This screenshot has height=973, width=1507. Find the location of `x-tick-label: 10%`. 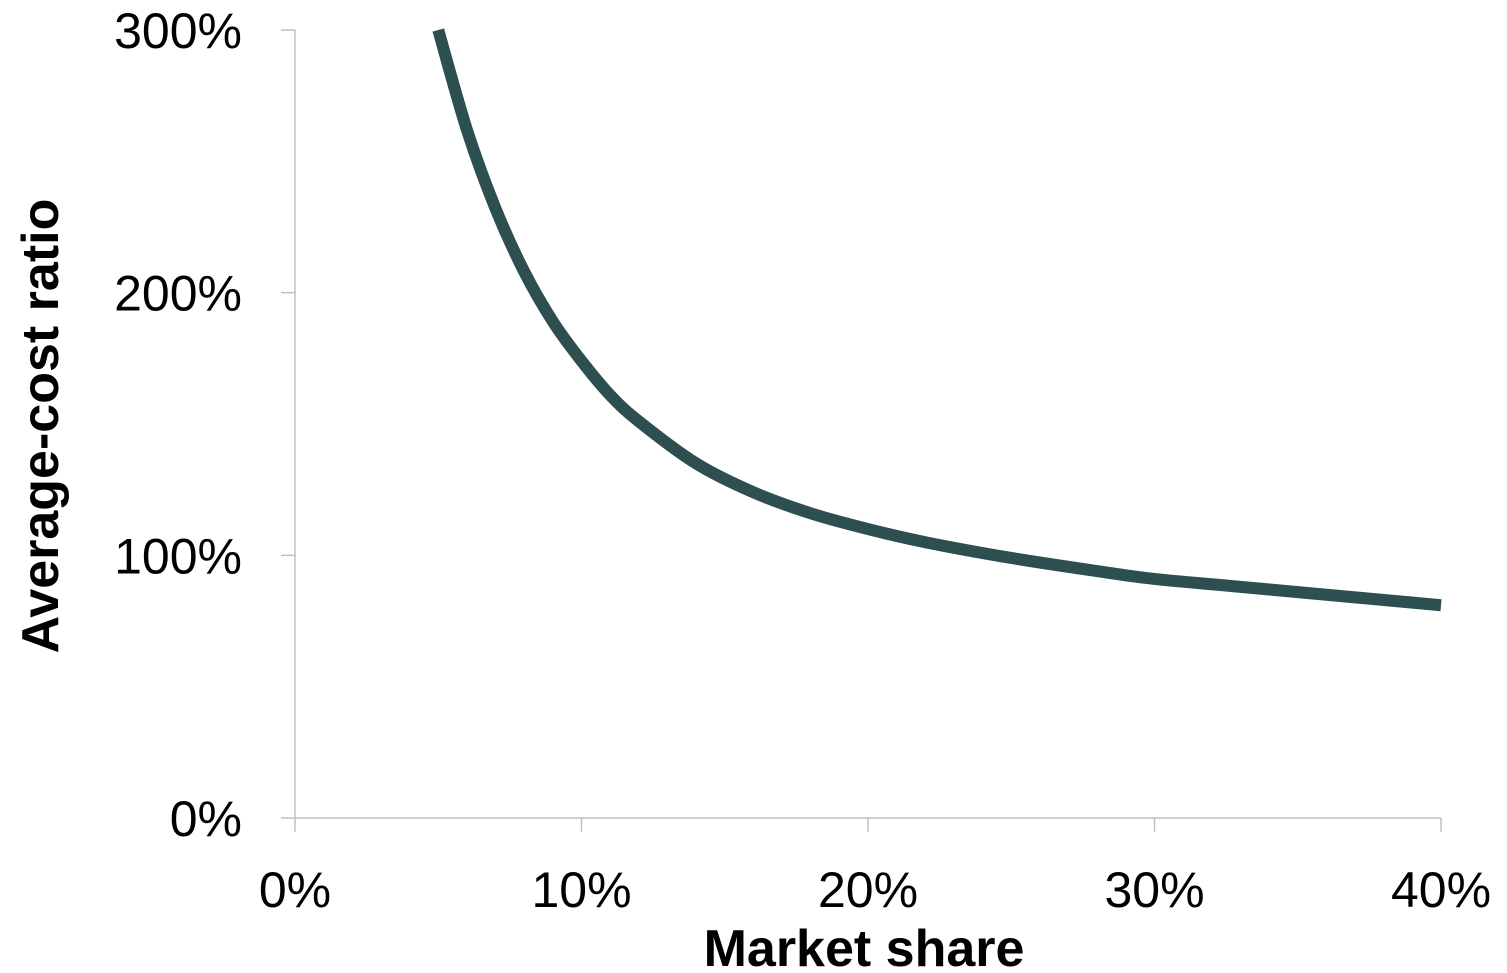

x-tick-label: 10% is located at coordinates (581, 890).